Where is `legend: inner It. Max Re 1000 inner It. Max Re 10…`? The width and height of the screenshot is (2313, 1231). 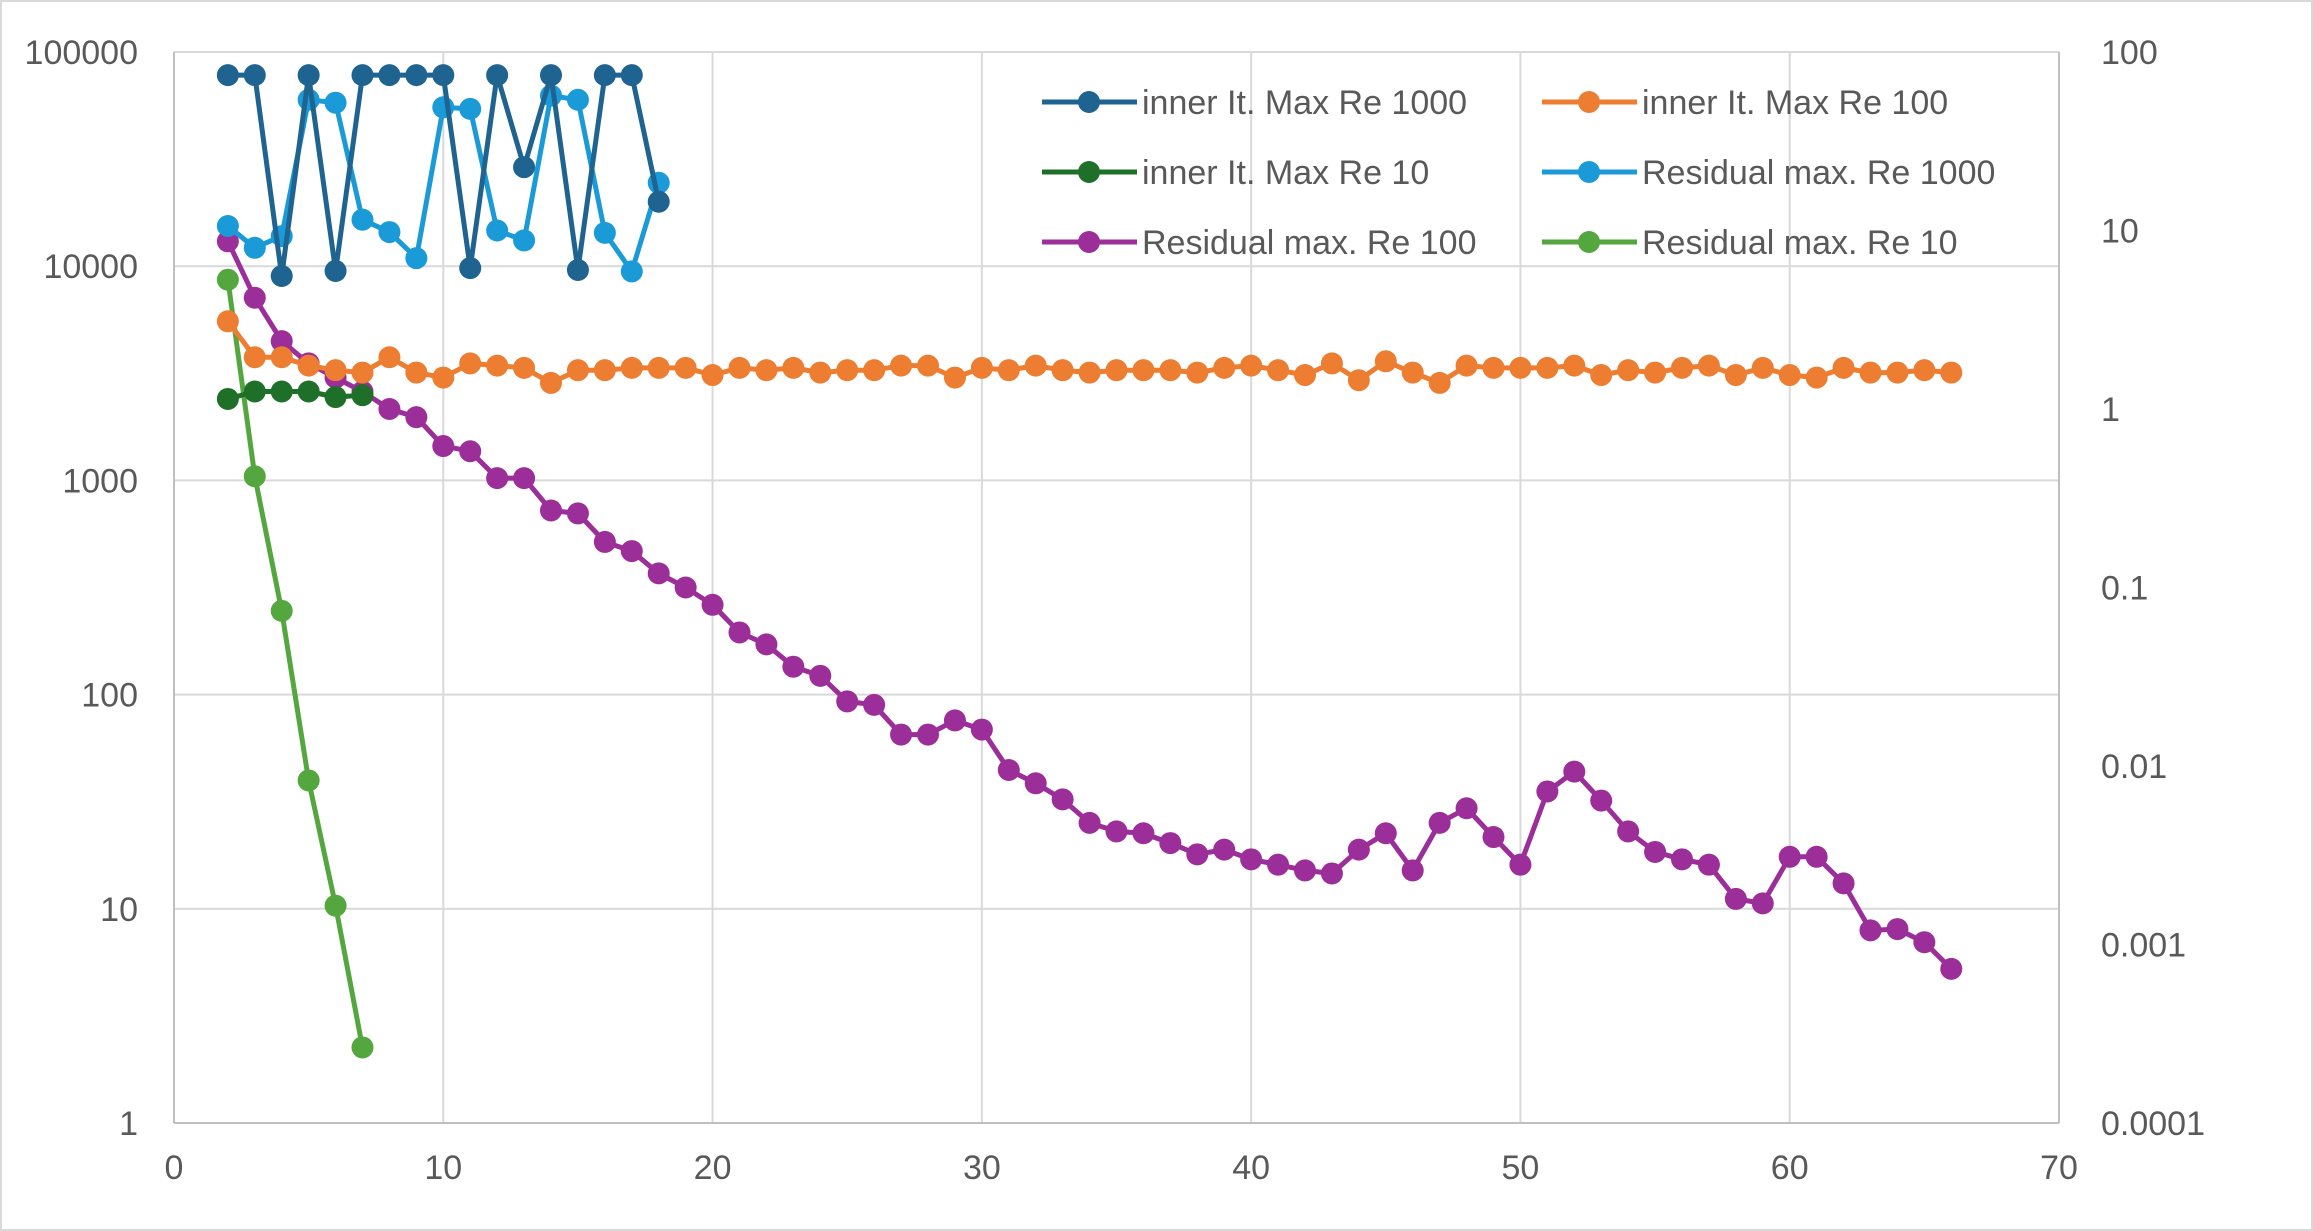 legend: inner It. Max Re 1000 inner It. Max Re 10… is located at coordinates (1518, 173).